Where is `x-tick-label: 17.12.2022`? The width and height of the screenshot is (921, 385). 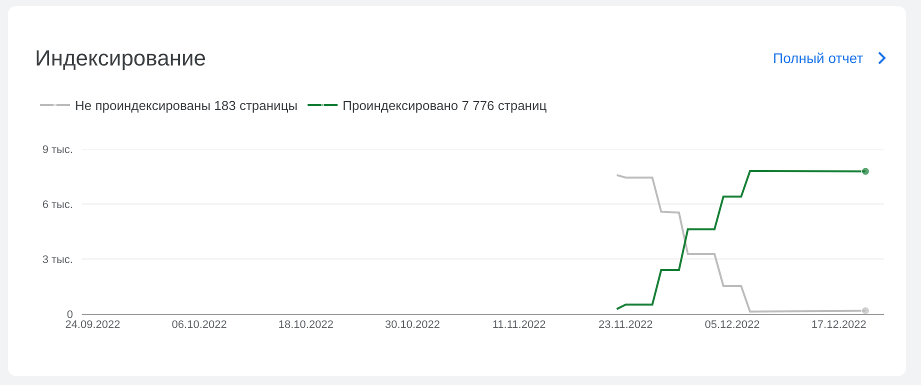
x-tick-label: 17.12.2022 is located at coordinates (838, 325).